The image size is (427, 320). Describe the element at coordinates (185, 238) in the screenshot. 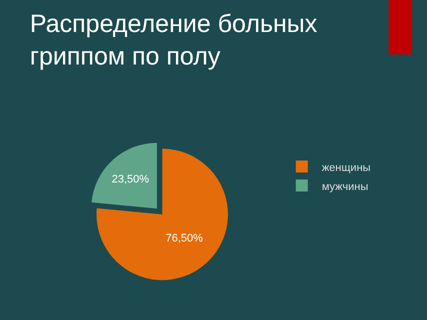

I see `data-label: 76,50%` at that location.